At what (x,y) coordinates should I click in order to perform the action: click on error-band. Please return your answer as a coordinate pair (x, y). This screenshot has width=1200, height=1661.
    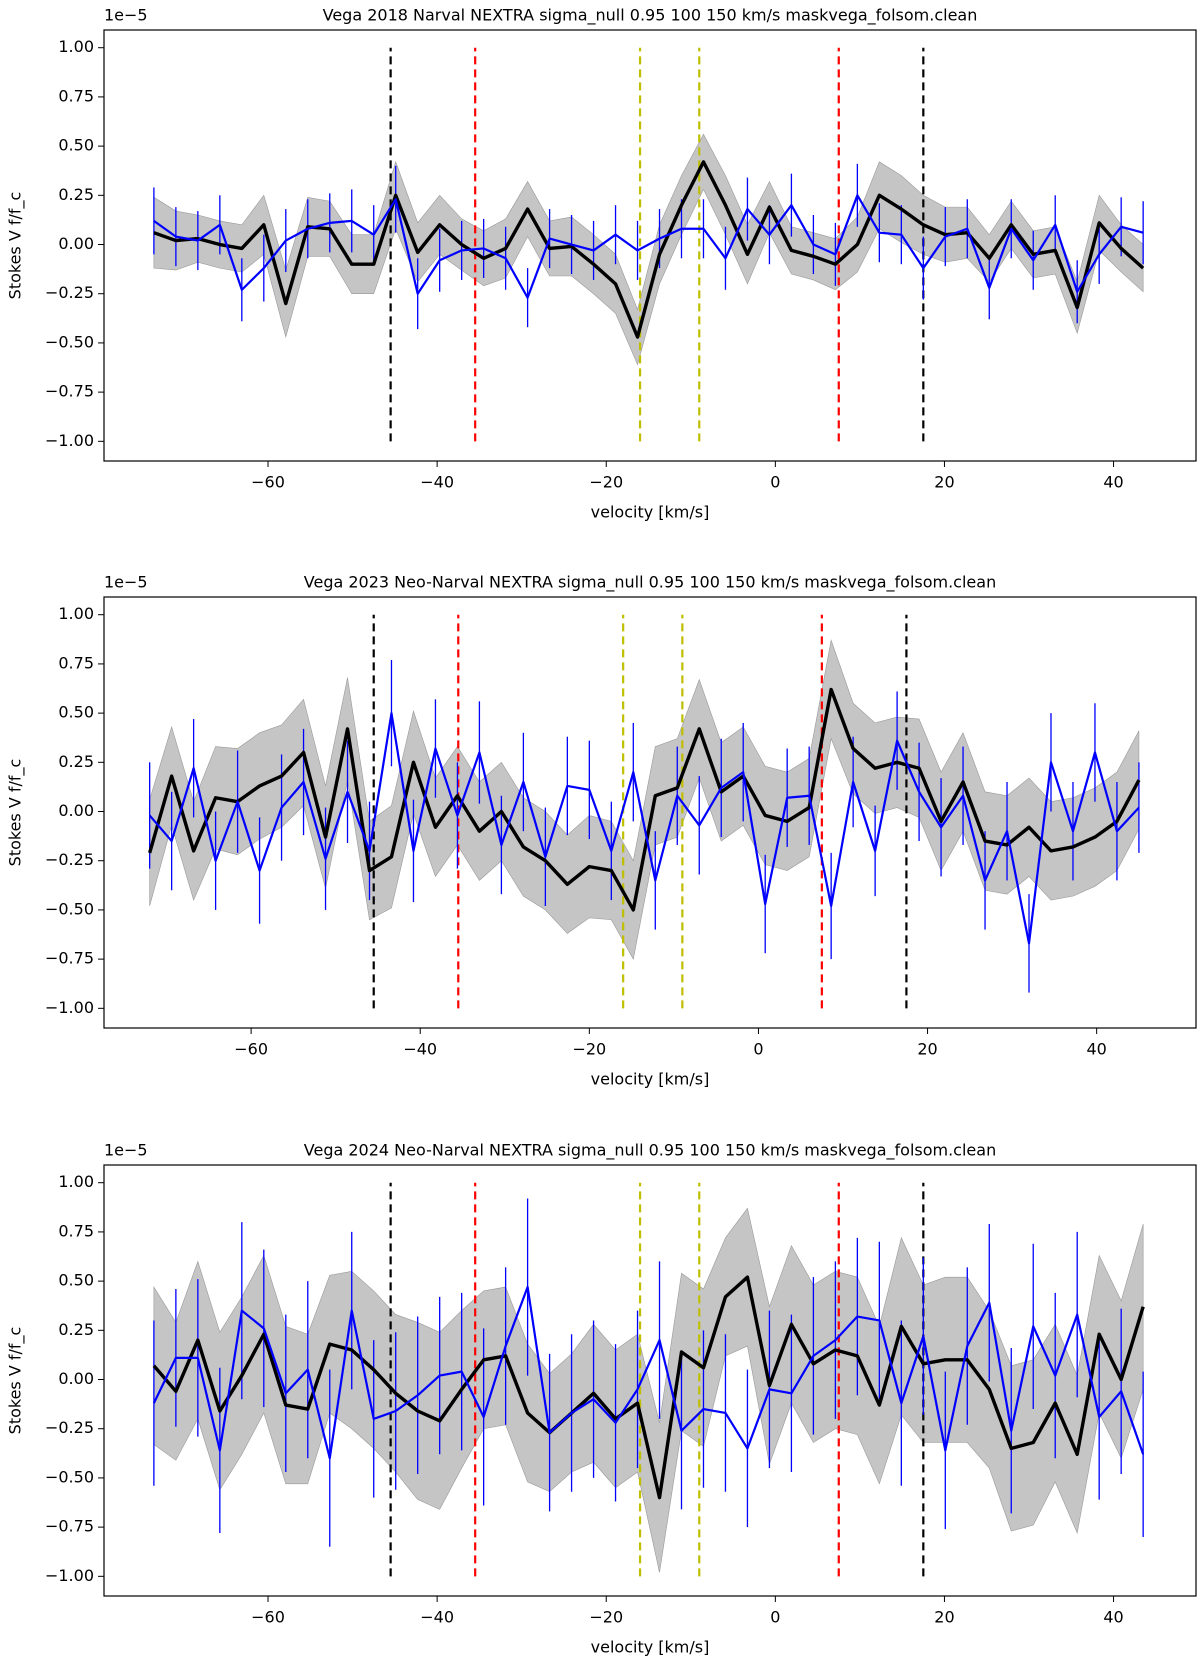
    Looking at the image, I should click on (648, 249).